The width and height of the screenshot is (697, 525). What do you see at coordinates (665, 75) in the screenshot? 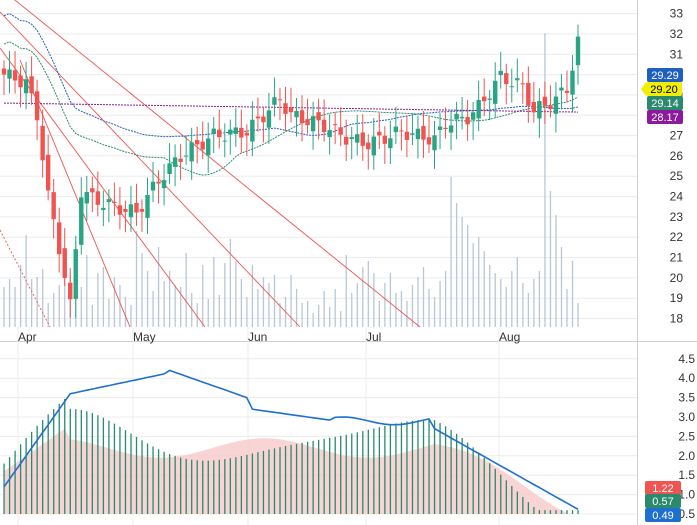
I see `price-badge-ma-short: 29.29` at bounding box center [665, 75].